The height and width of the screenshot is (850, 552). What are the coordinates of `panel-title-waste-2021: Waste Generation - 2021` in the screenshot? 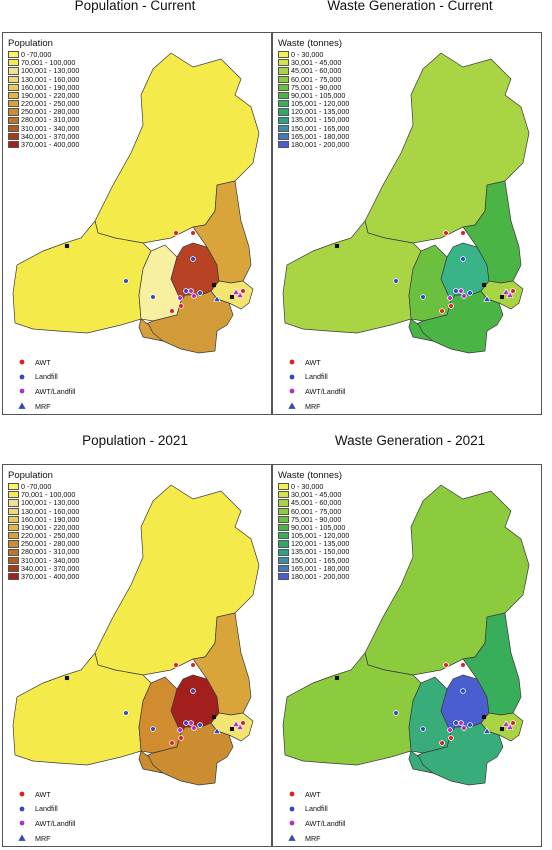 It's located at (410, 440).